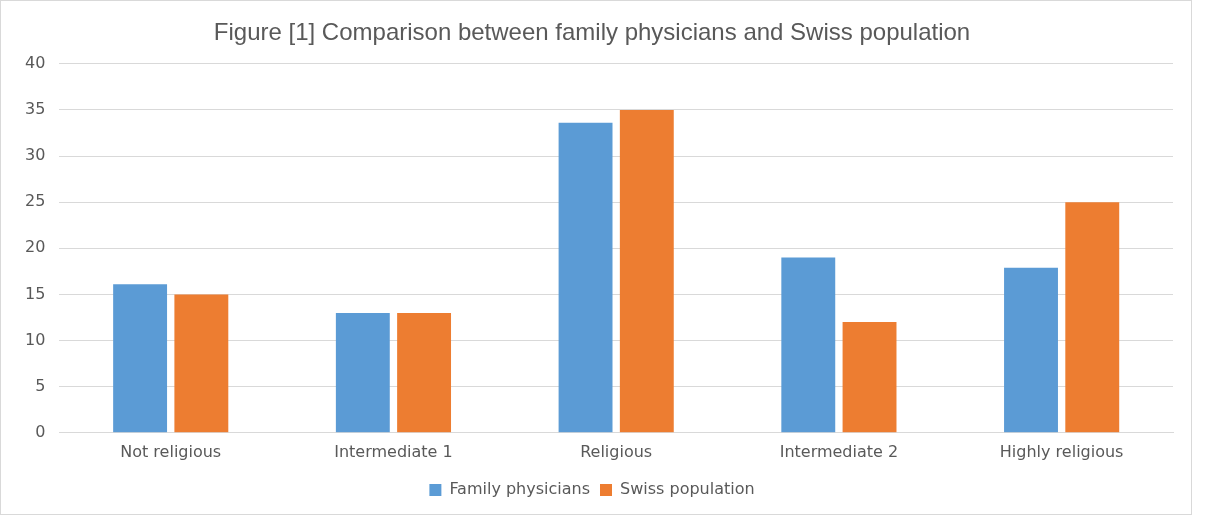 The image size is (1208, 515). Describe the element at coordinates (40, 385) in the screenshot. I see `y-tick-label: 5` at that location.